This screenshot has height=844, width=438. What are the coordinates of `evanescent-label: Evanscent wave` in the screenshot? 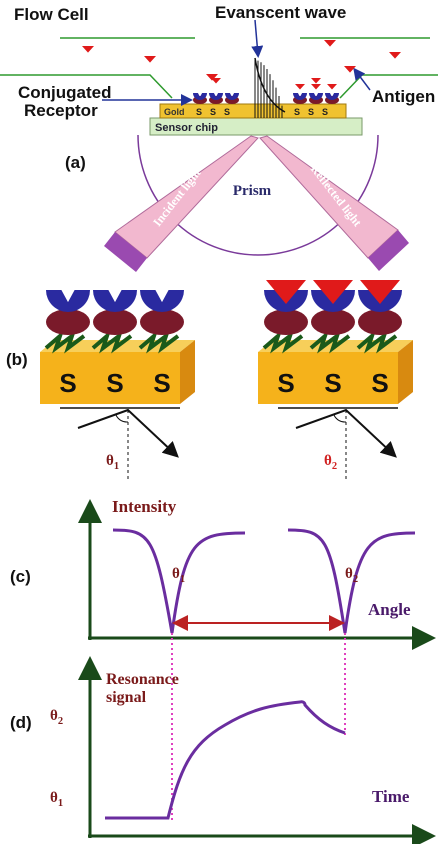 It's located at (280, 12).